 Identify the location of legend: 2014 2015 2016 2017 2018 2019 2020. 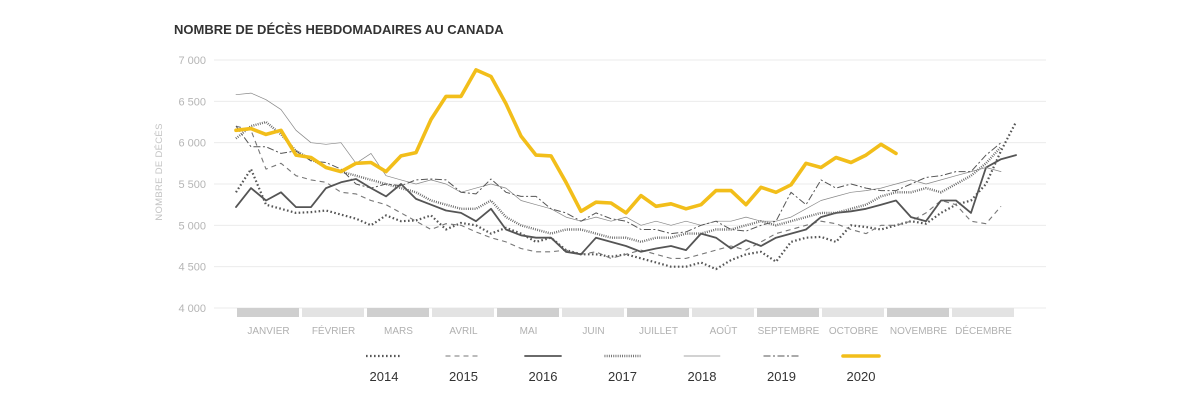
(623, 369).